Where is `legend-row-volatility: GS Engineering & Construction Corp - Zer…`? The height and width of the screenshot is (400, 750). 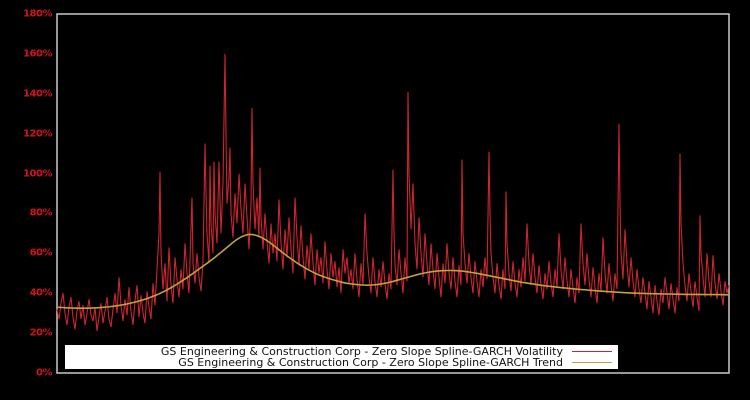
legend-row-volatility: GS Engineering & Construction Corp - Zer… is located at coordinates (341, 351).